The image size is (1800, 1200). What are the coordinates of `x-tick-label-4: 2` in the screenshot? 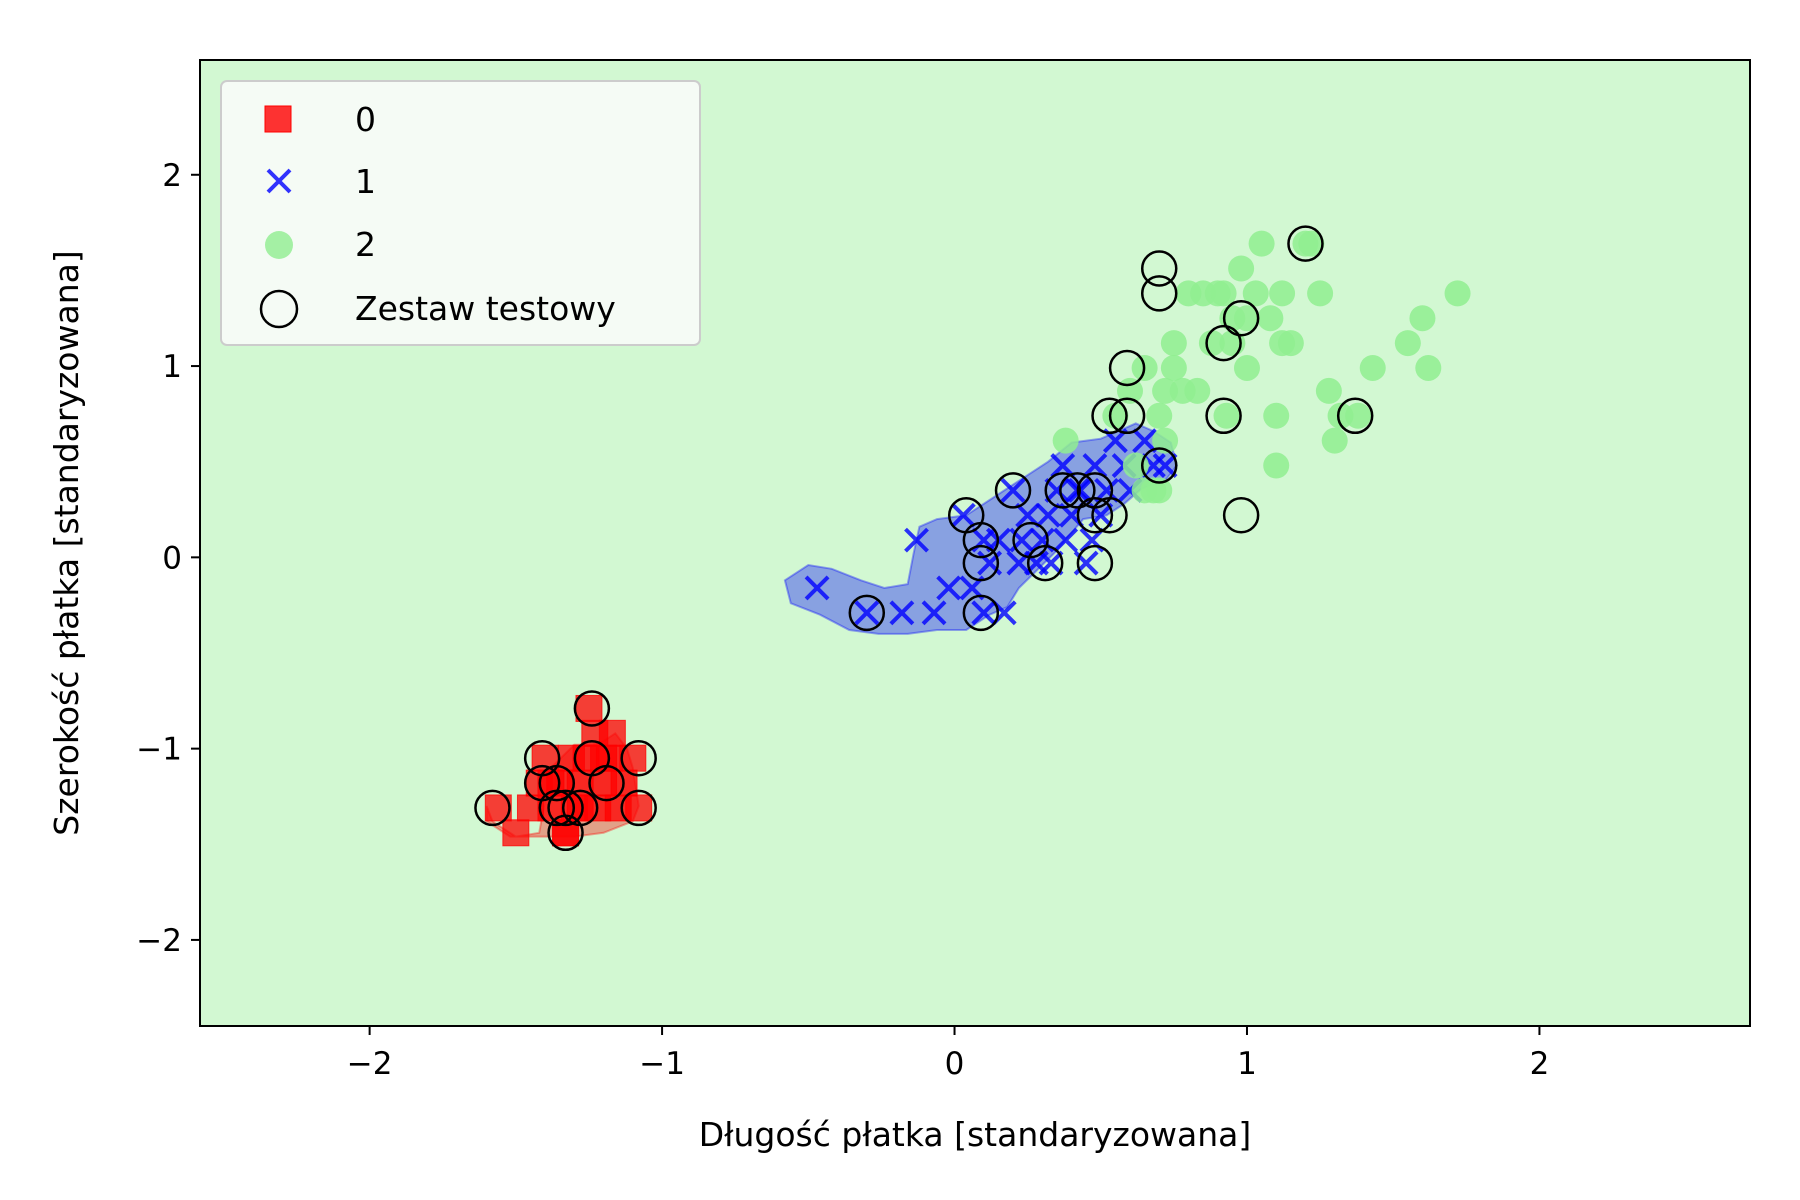 It's located at (1540, 1064).